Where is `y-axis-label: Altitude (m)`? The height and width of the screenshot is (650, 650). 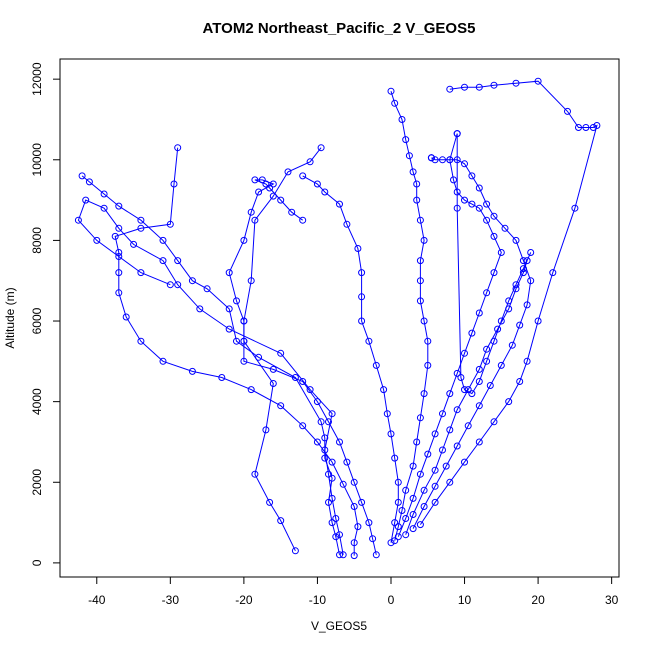 y-axis-label: Altitude (m) is located at coordinates (10, 317).